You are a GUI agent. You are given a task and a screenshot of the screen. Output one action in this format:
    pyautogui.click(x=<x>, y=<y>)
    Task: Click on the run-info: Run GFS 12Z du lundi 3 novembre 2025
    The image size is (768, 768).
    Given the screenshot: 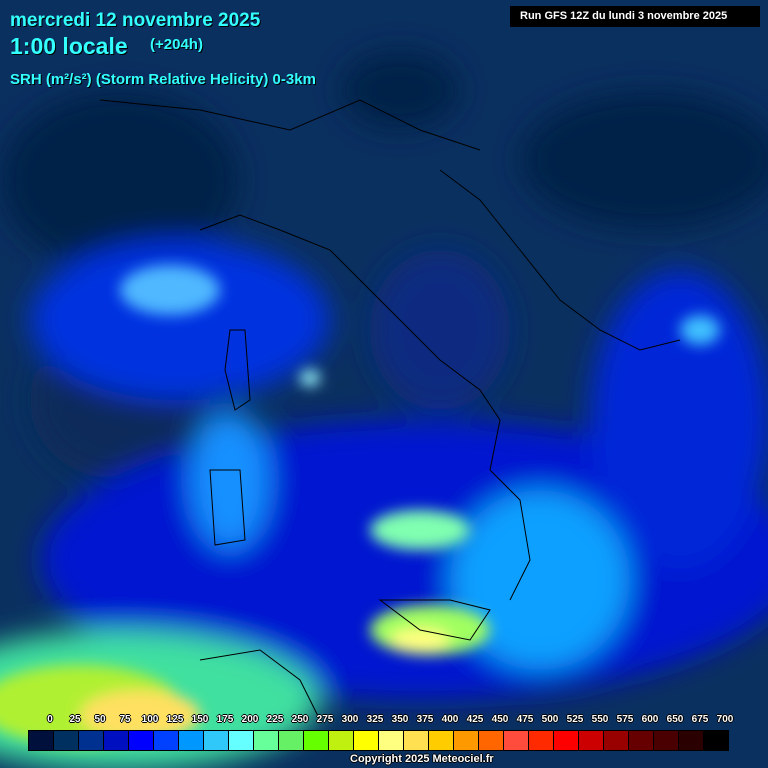 What is the action you would take?
    pyautogui.click(x=635, y=16)
    